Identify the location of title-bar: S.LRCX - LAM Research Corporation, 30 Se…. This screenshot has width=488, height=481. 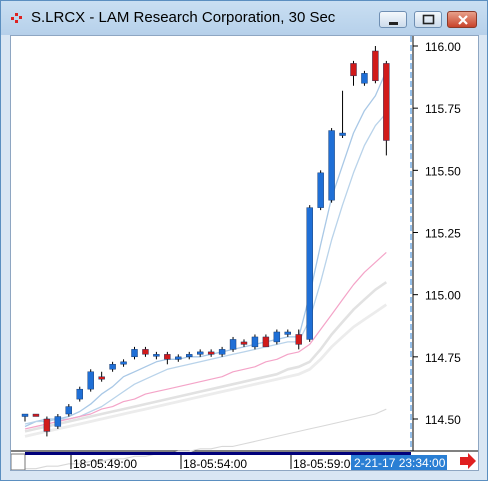
(244, 18).